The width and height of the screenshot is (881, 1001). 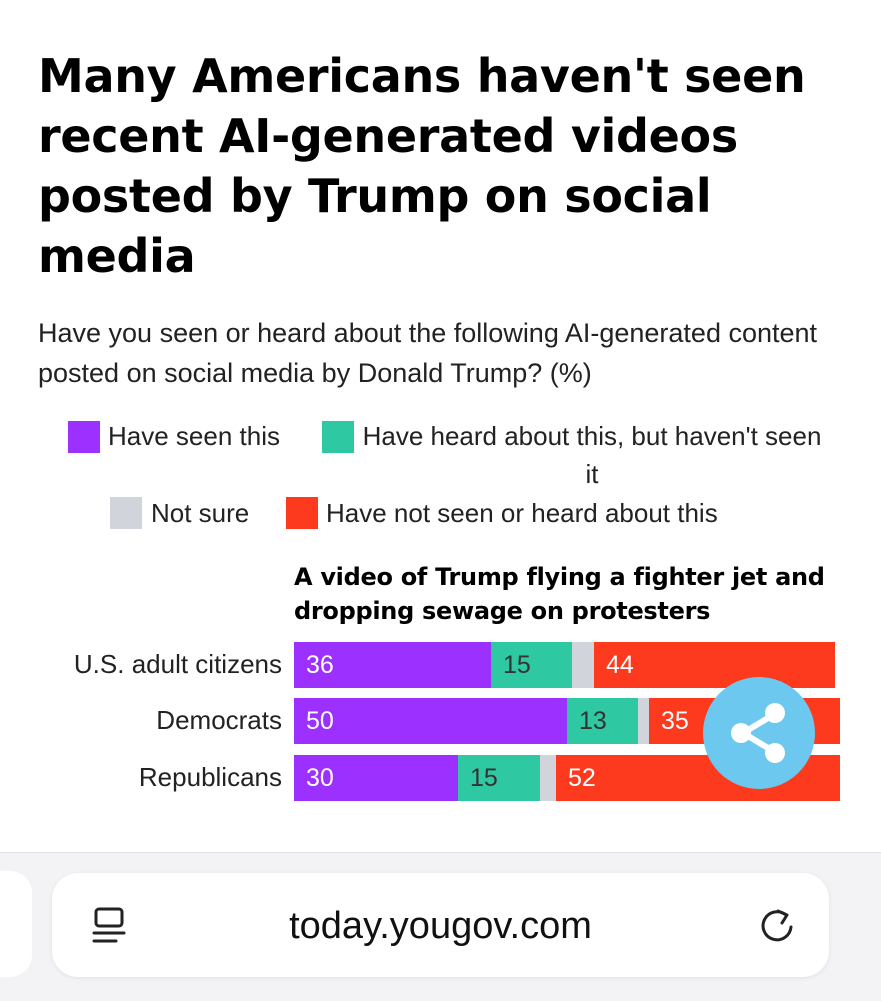 What do you see at coordinates (302, 513) in the screenshot?
I see `legend-swatch-not-seen` at bounding box center [302, 513].